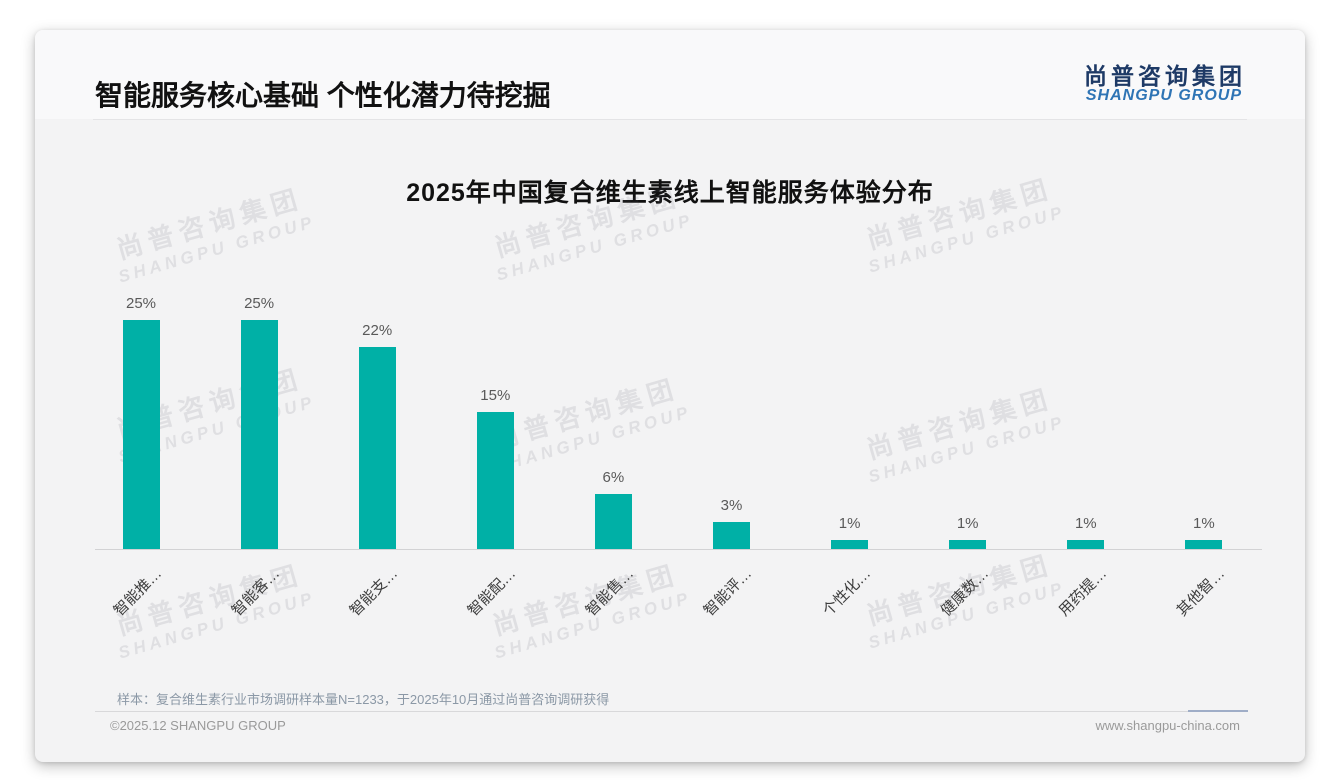 This screenshot has width=1340, height=780. What do you see at coordinates (670, 119) in the screenshot?
I see `header-divider` at bounding box center [670, 119].